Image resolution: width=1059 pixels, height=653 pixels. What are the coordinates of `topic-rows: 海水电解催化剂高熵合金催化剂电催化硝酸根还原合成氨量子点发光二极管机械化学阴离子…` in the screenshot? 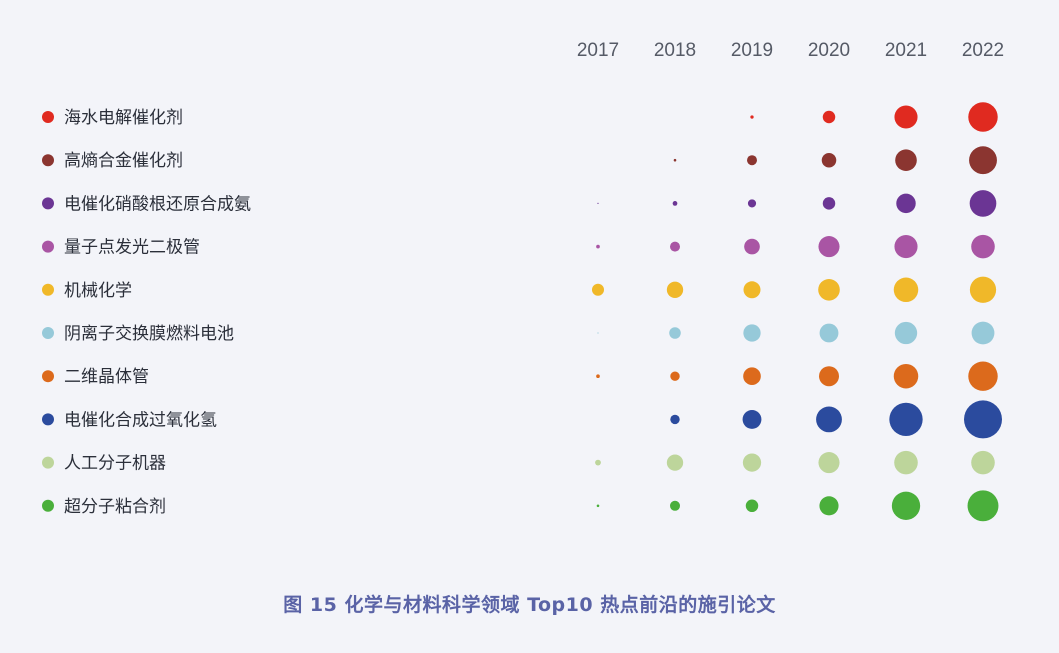 It's located at (146, 312).